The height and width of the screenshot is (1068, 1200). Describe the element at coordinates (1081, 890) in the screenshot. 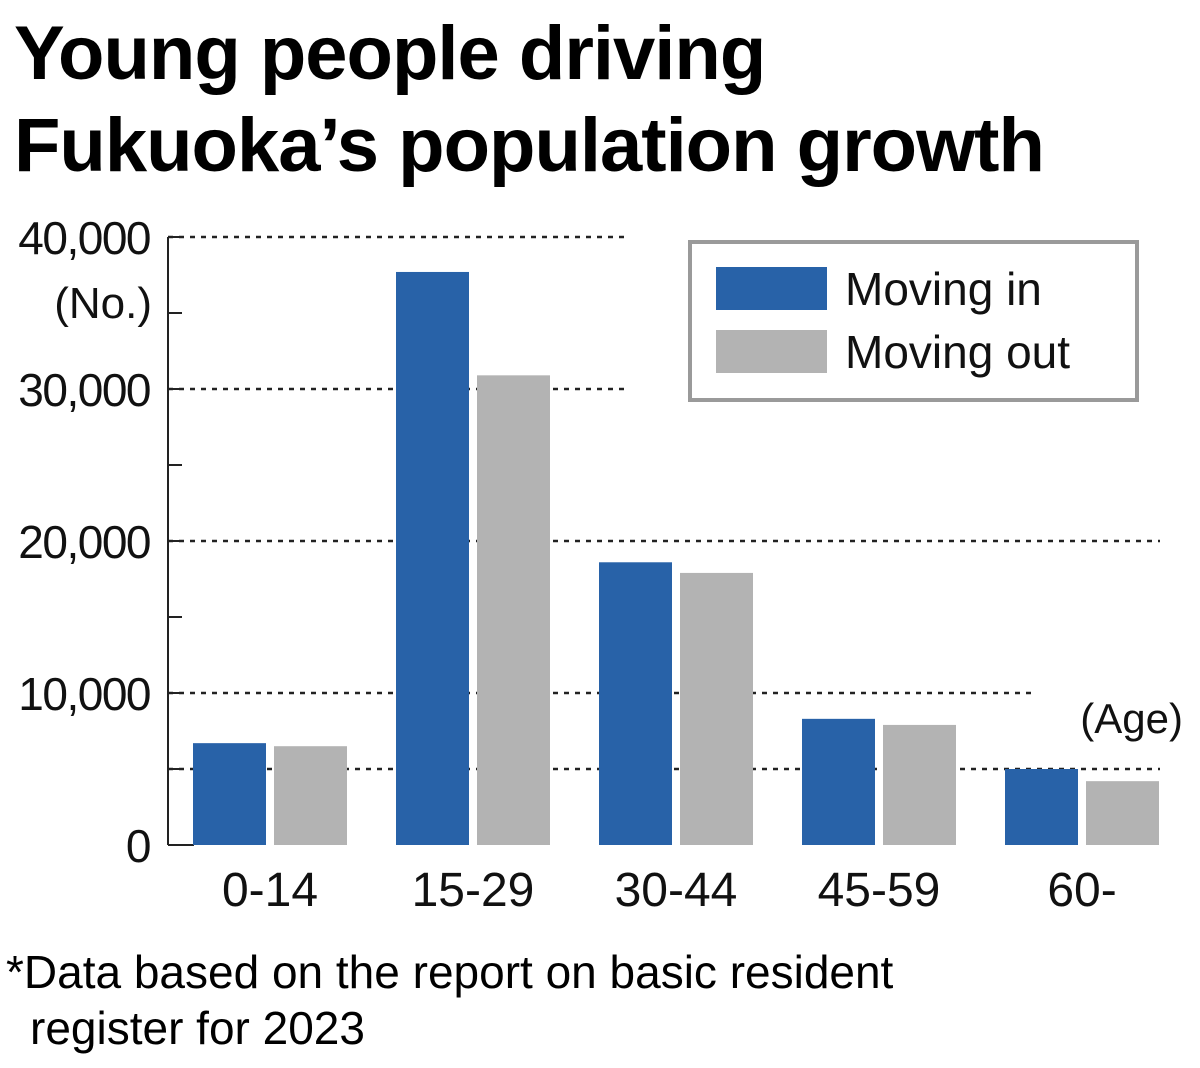

I see `x-tick-label: 60-` at that location.